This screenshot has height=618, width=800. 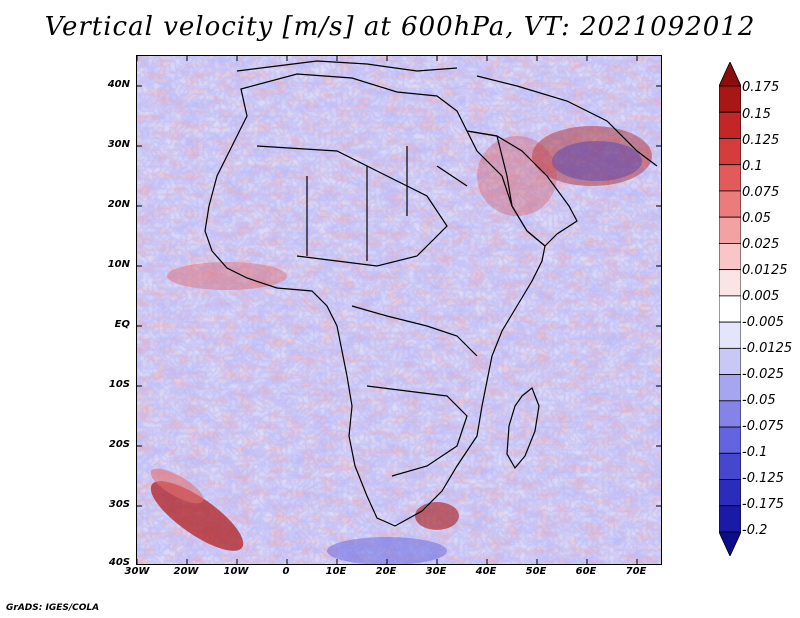 I want to click on ascent-iran, so click(x=592, y=156).